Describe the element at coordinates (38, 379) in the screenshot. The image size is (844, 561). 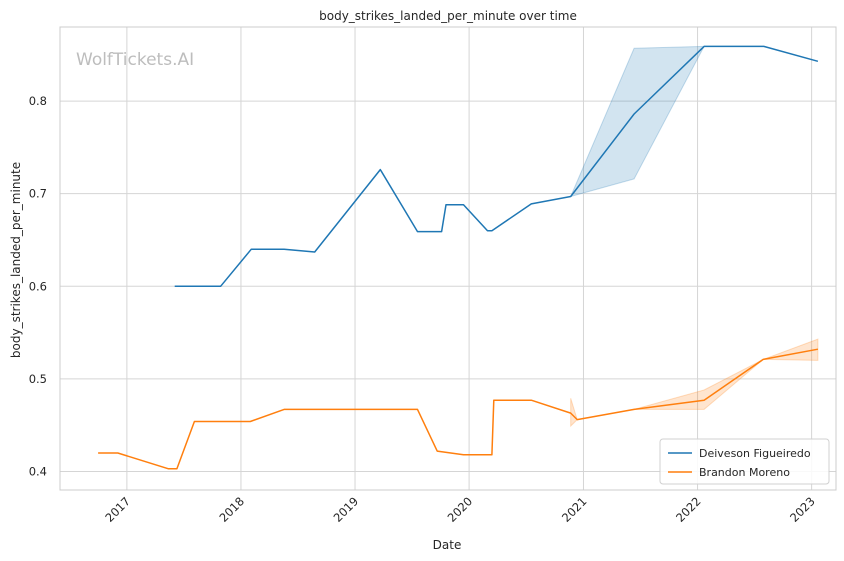
I see `y-tick-label: 0.5` at that location.